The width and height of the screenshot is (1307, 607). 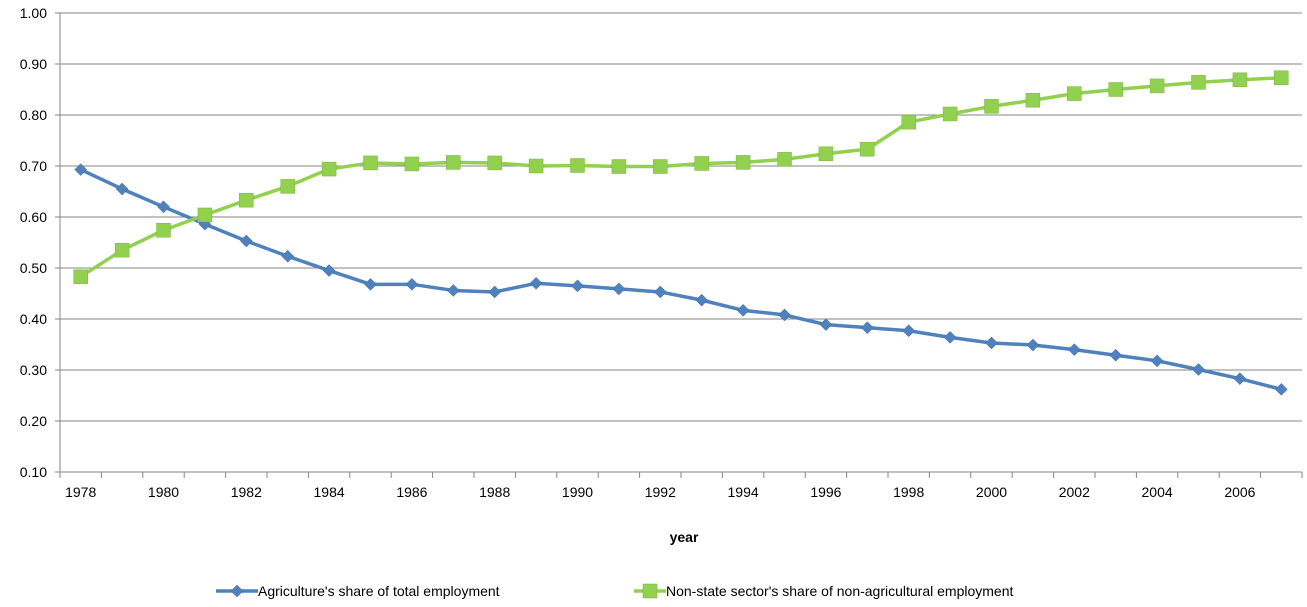 I want to click on legend-item-1: Agriculture's share of total employment, so click(x=358, y=591).